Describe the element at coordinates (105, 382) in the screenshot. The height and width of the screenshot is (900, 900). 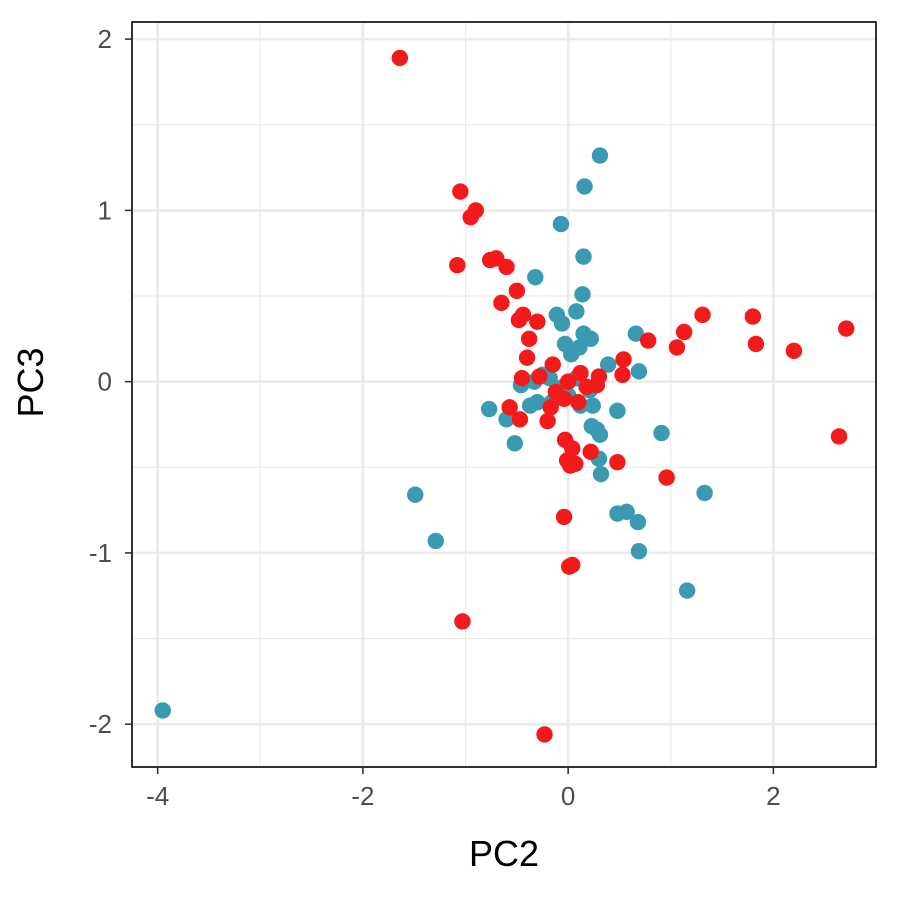
I see `y-tick-label: 0` at that location.